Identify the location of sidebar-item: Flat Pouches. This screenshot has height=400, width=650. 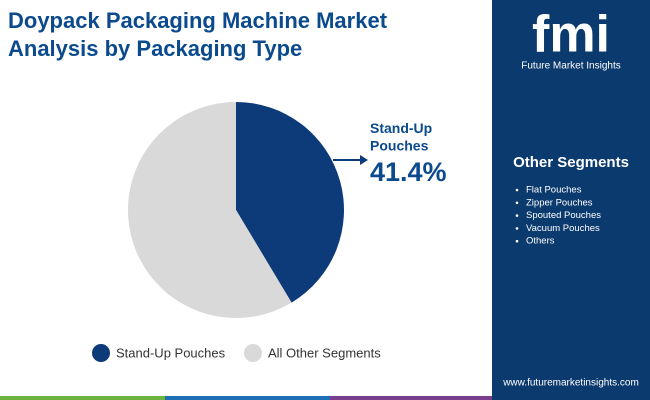
(554, 190).